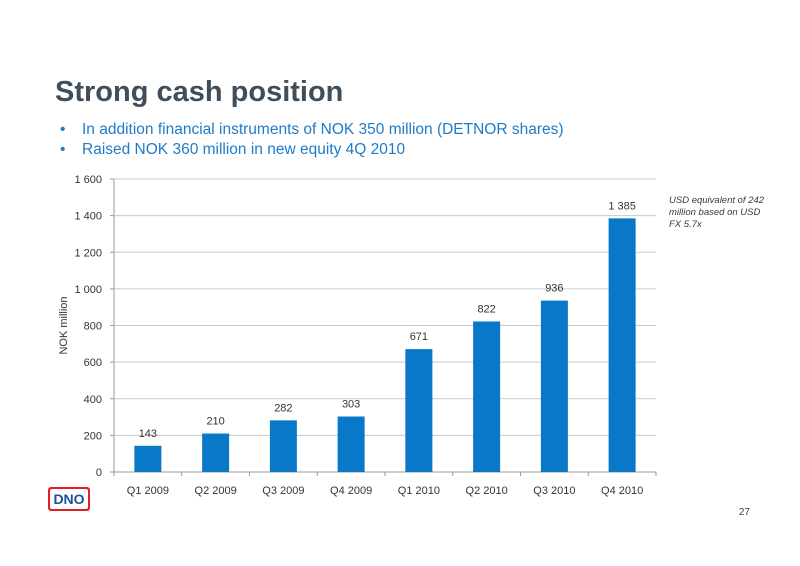 This screenshot has height=566, width=800. Describe the element at coordinates (88, 290) in the screenshot. I see `y-tick-label: 1 000` at that location.